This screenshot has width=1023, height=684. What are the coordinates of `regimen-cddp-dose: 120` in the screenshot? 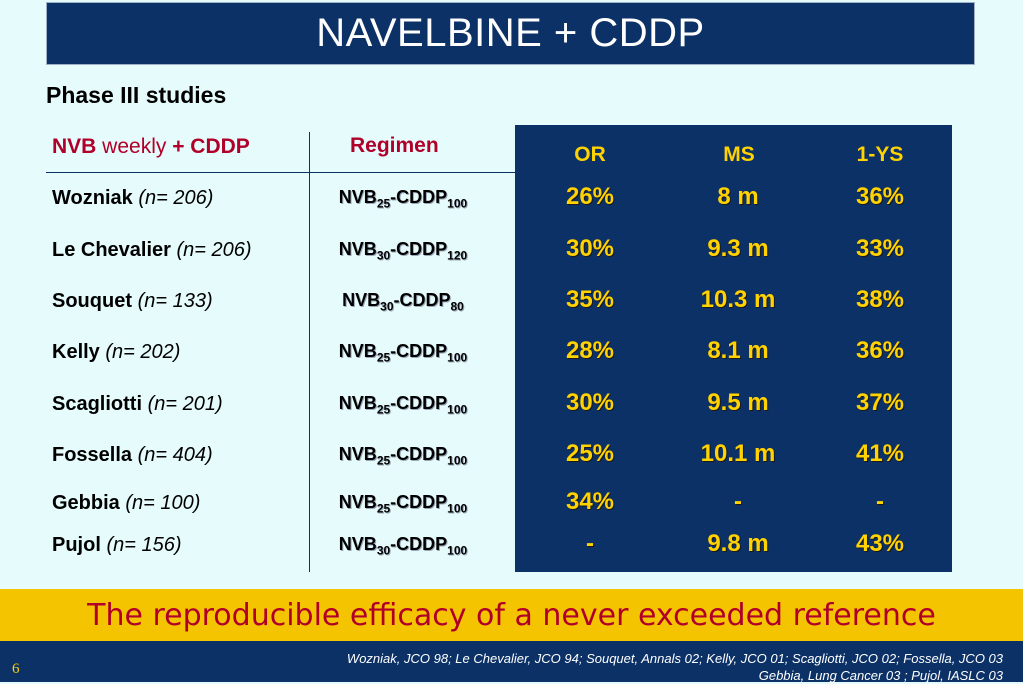 It's located at (457, 255).